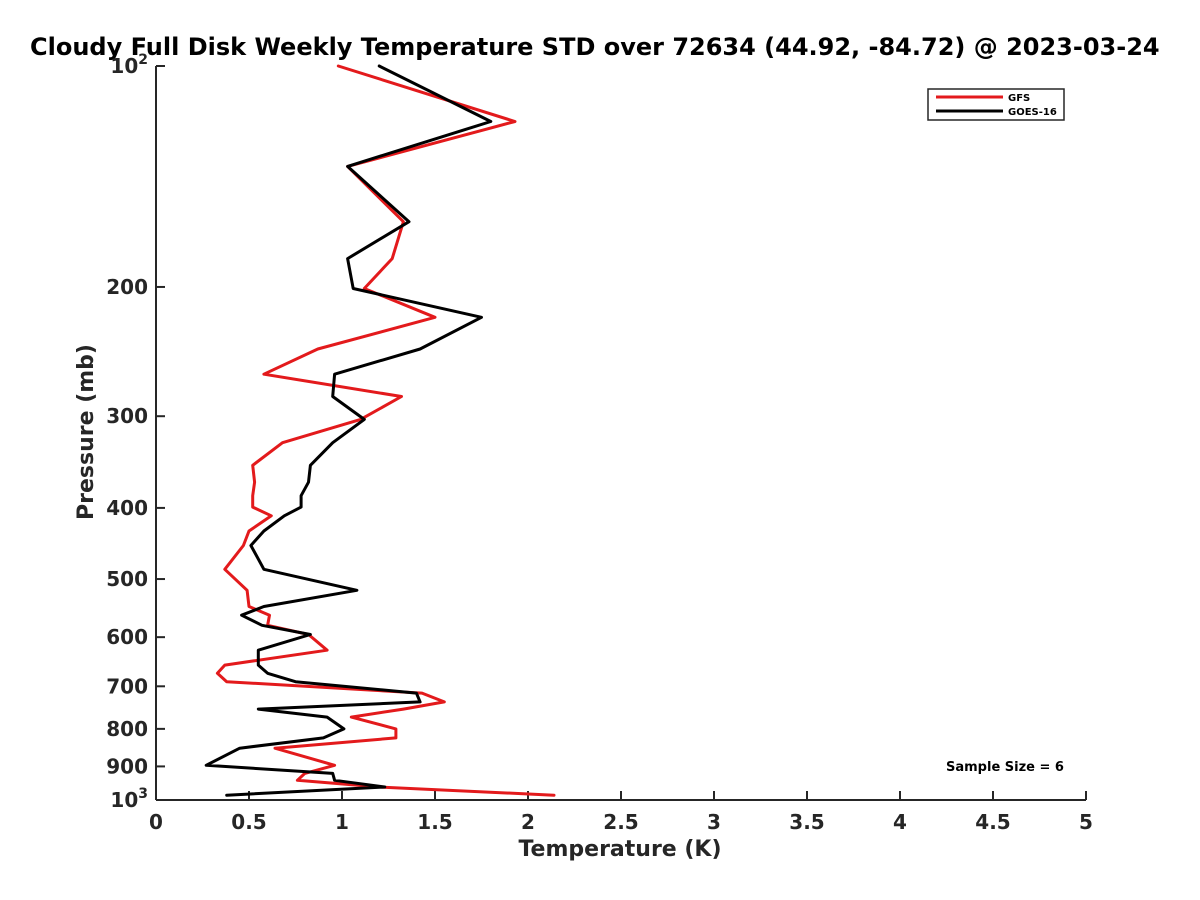 The image size is (1200, 900). What do you see at coordinates (619, 849) in the screenshot?
I see `x-axis-label: Temperature (K)` at bounding box center [619, 849].